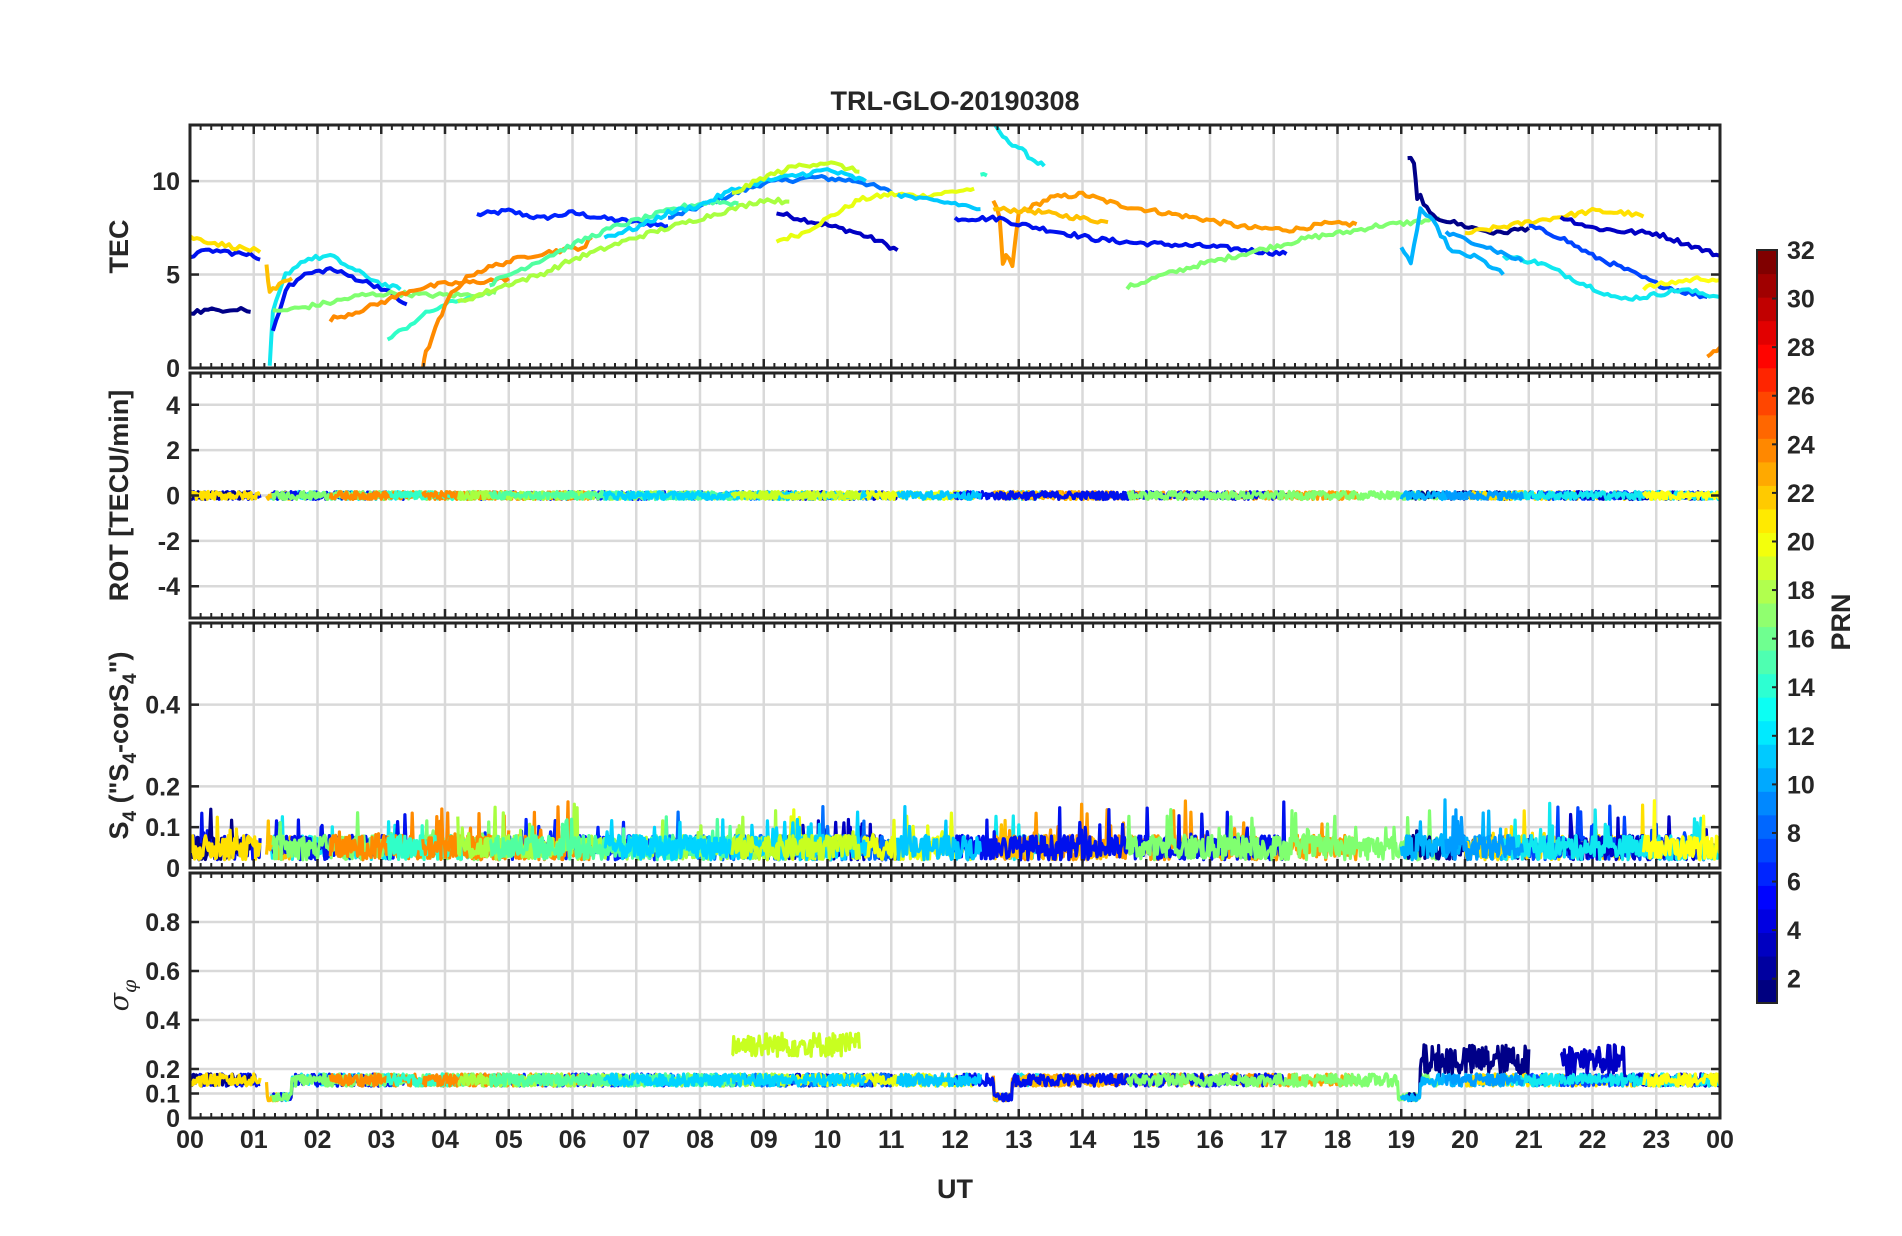 Image resolution: width=1902 pixels, height=1236 pixels. I want to click on y-tick-label: -4, so click(169, 587).